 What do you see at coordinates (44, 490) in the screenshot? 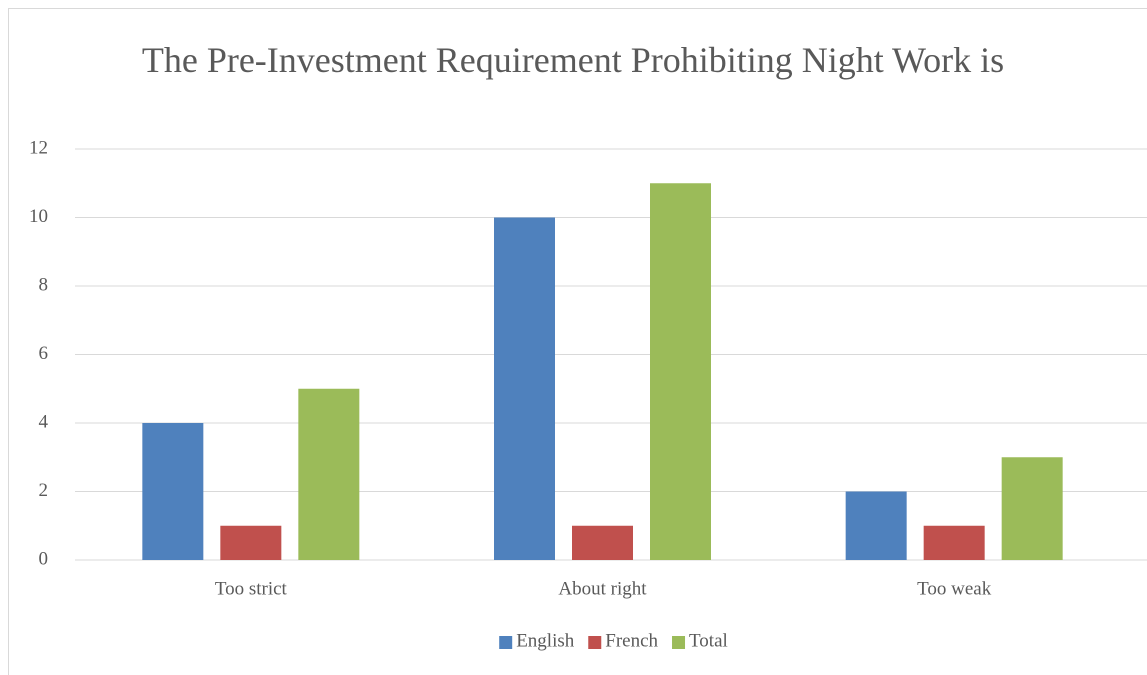
I see `y-tick-label: 2` at bounding box center [44, 490].